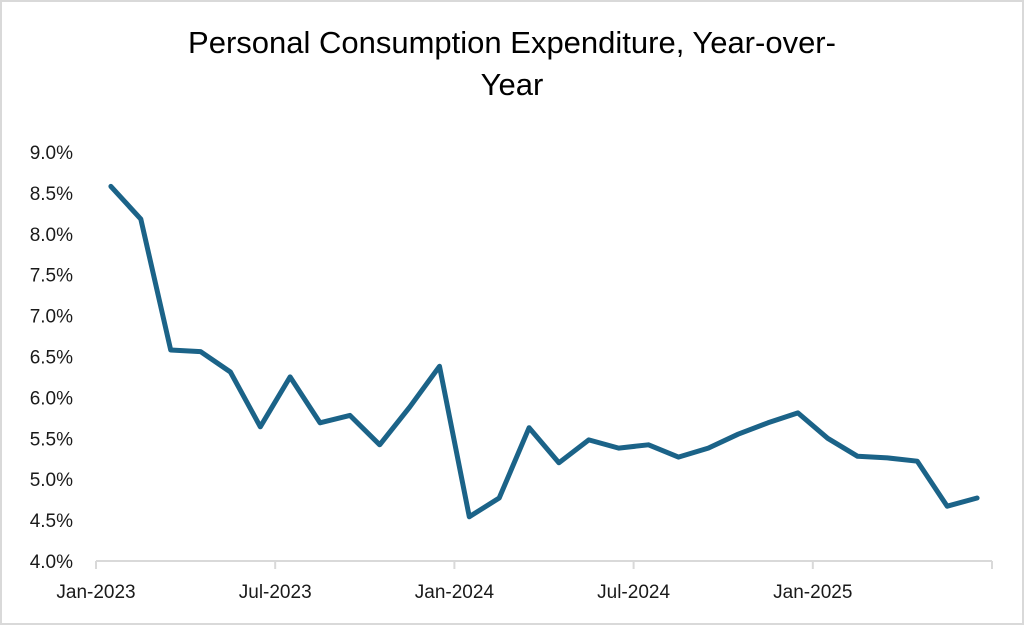  What do you see at coordinates (512, 84) in the screenshot?
I see `chart-title-line-2: Year` at bounding box center [512, 84].